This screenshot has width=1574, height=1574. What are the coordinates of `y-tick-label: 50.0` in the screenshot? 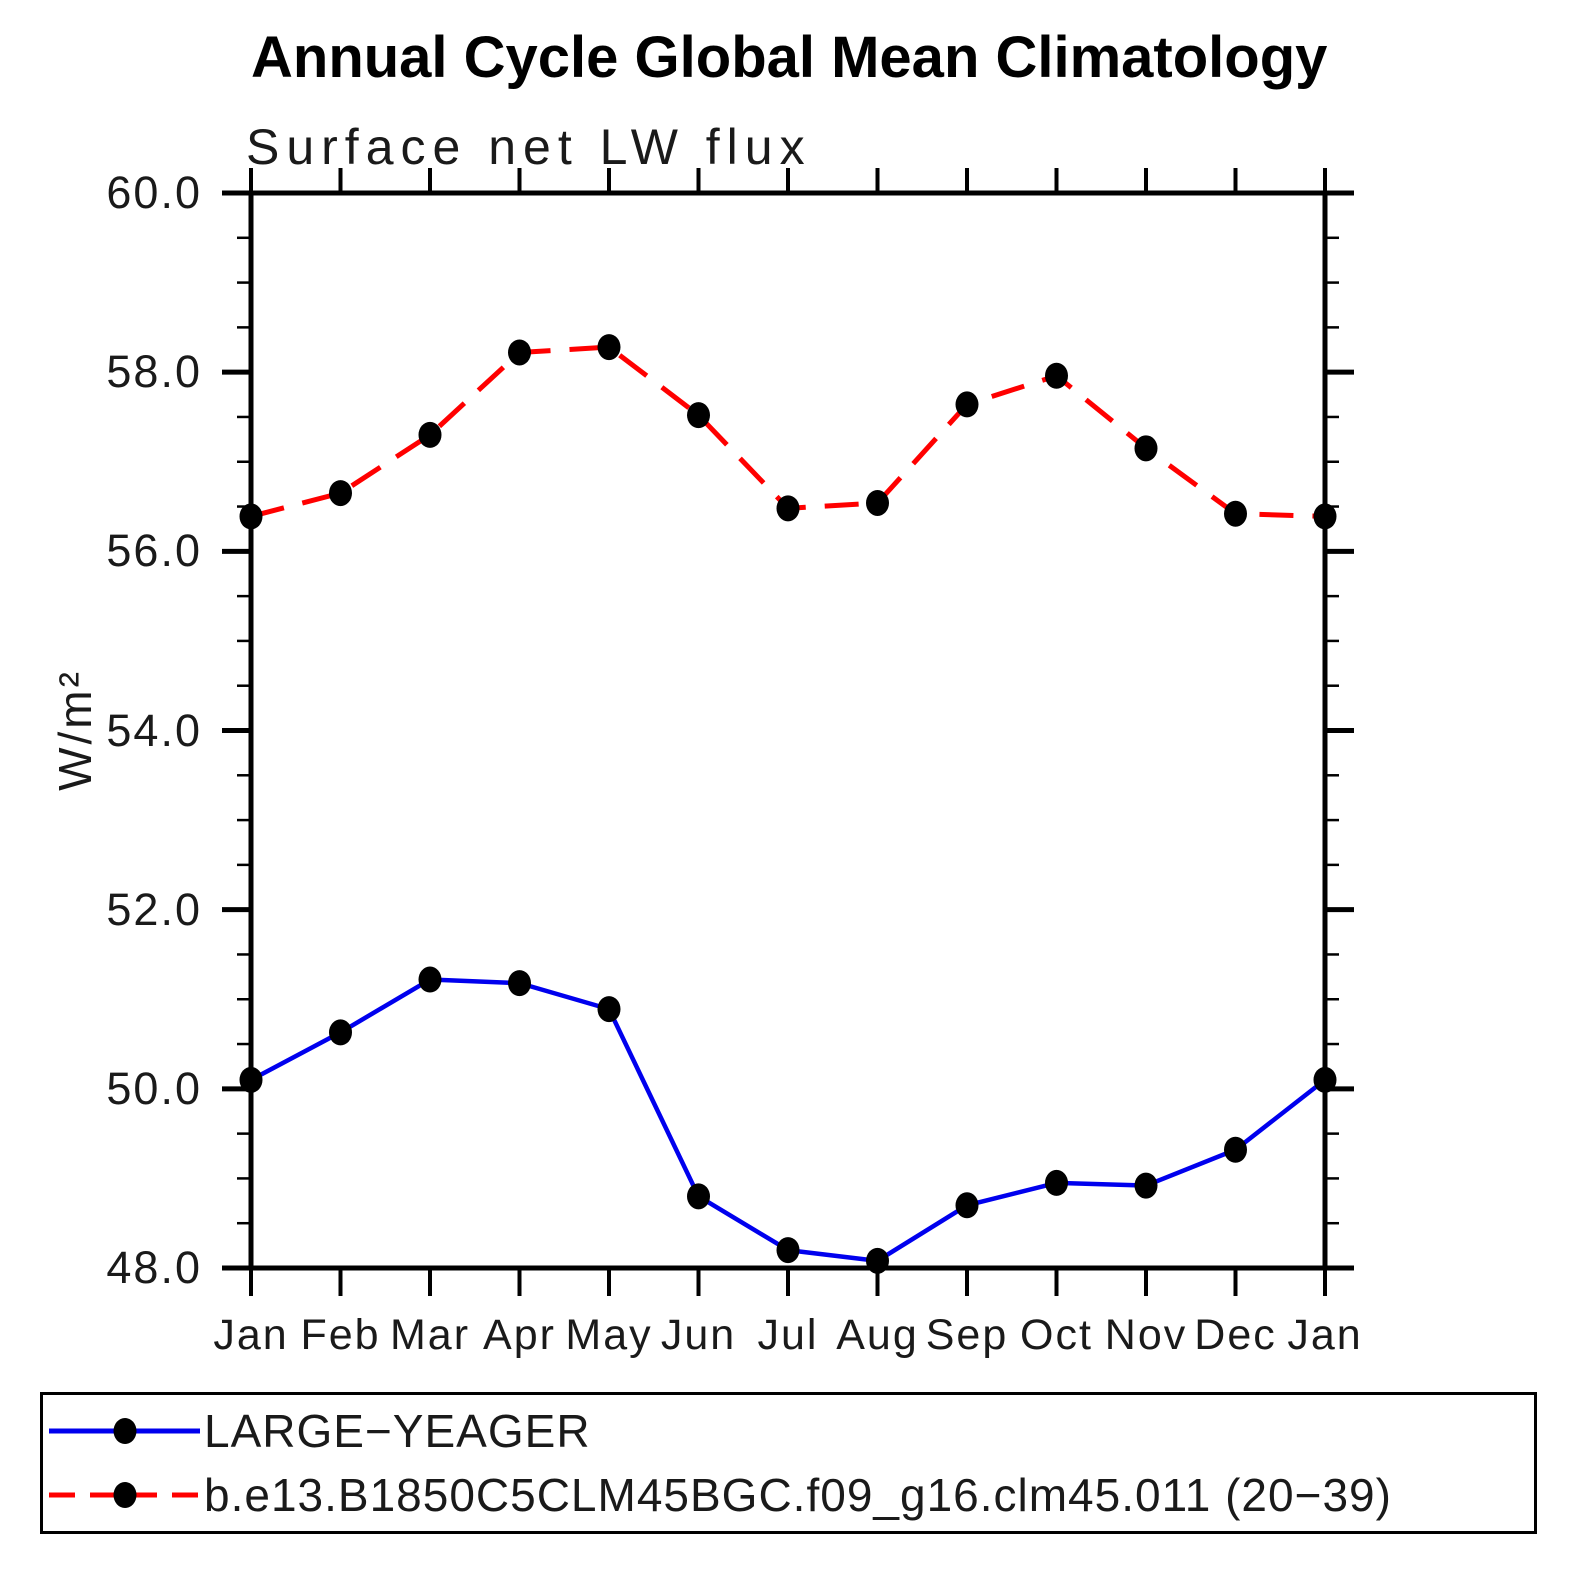 It's located at (154, 1088).